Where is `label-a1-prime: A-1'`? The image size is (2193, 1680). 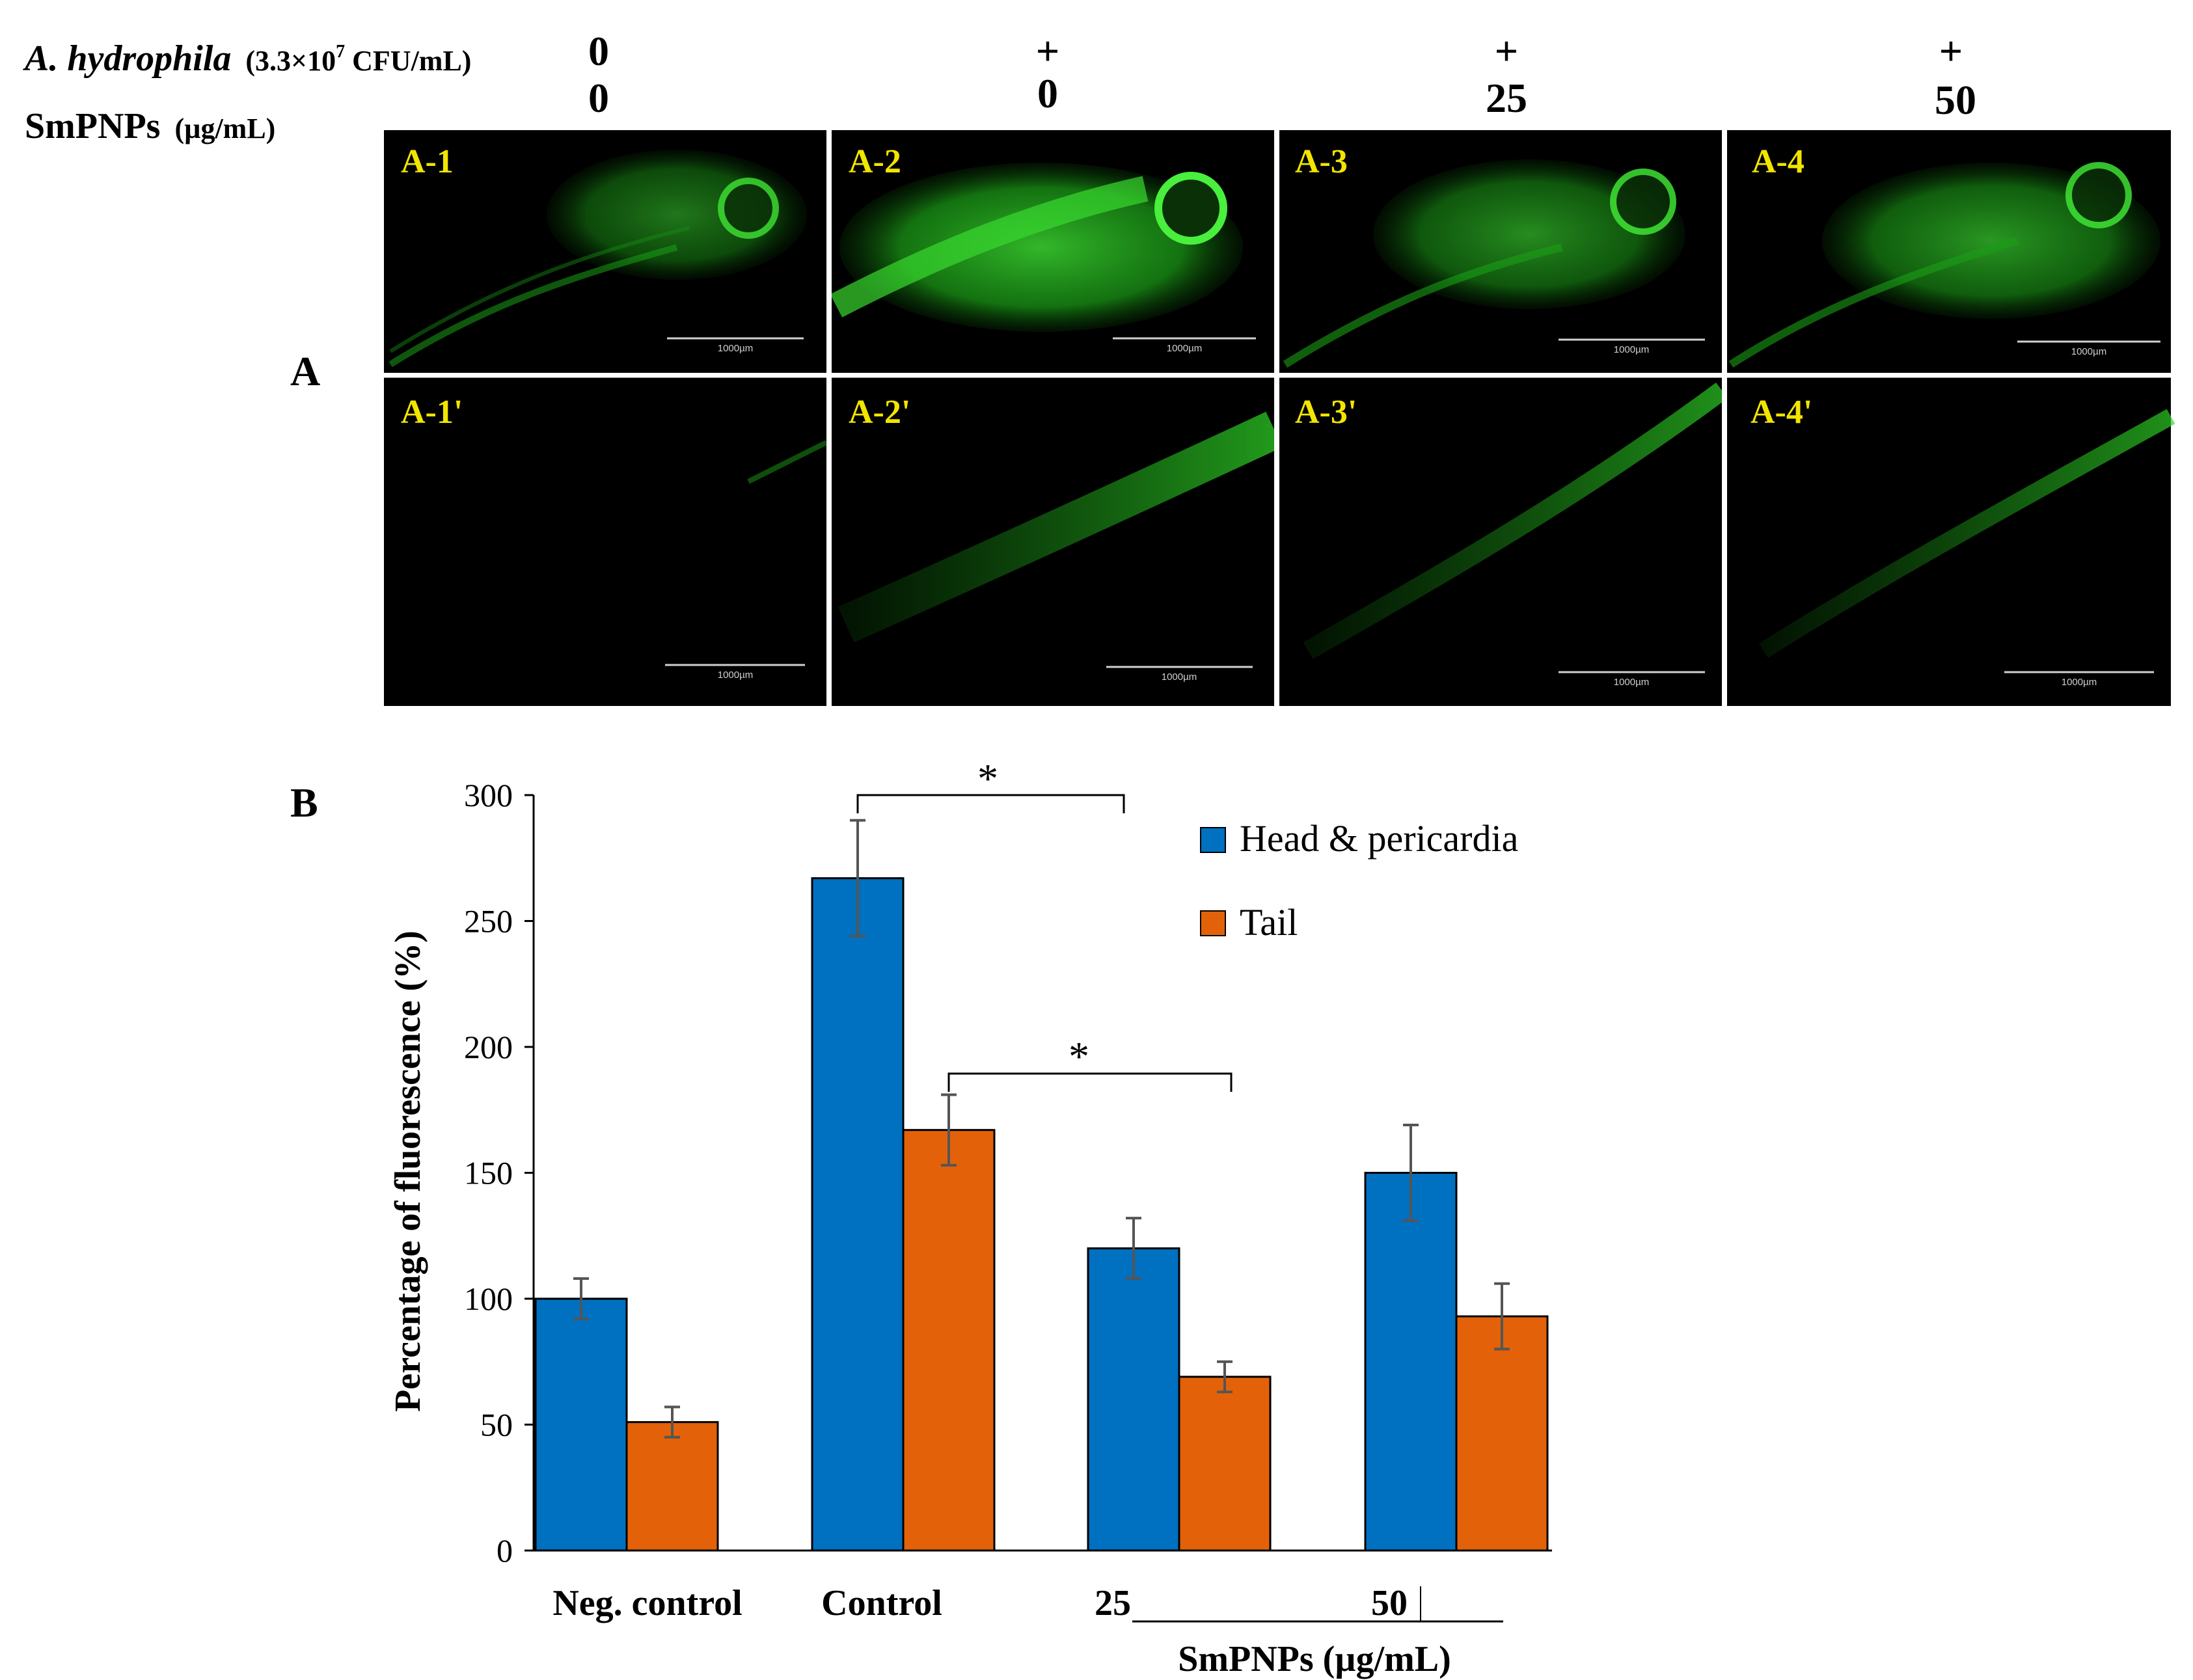
label-a1-prime: A-1' is located at coordinates (432, 413).